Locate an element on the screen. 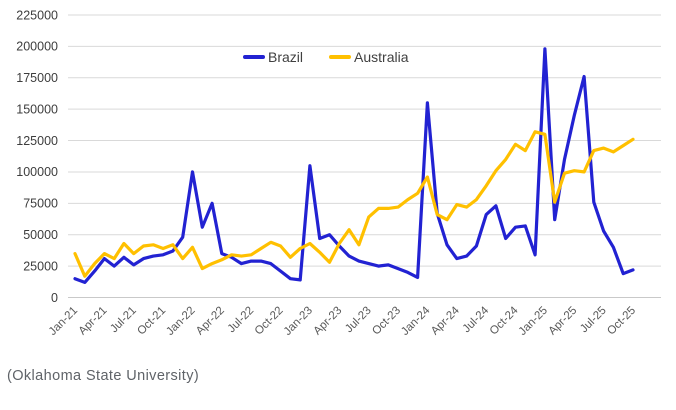 The height and width of the screenshot is (410, 676). source-caption: (Oklahoma State University) is located at coordinates (103, 376).